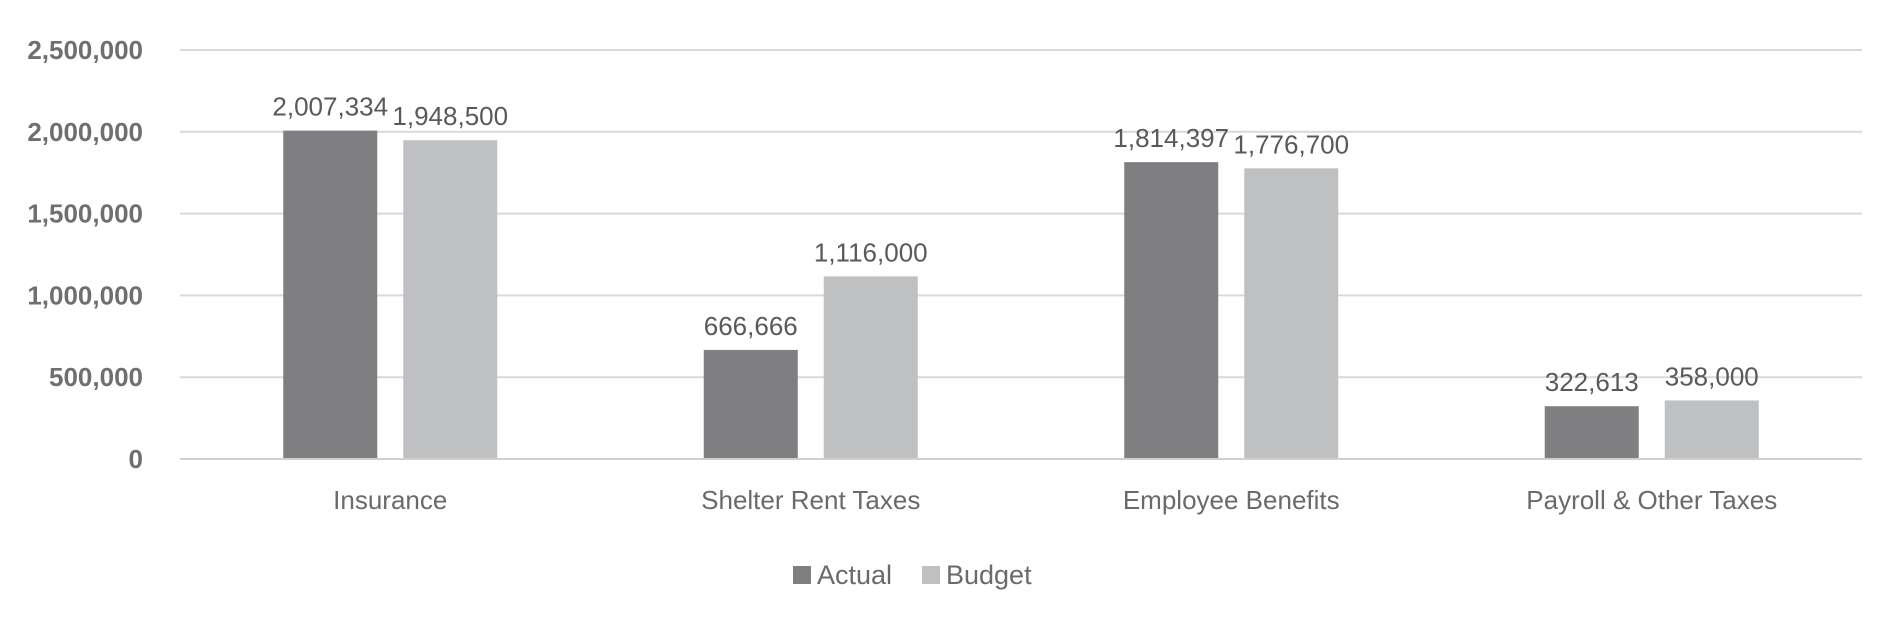 The image size is (1880, 617). I want to click on y-tick-label: 1,500,000, so click(85, 214).